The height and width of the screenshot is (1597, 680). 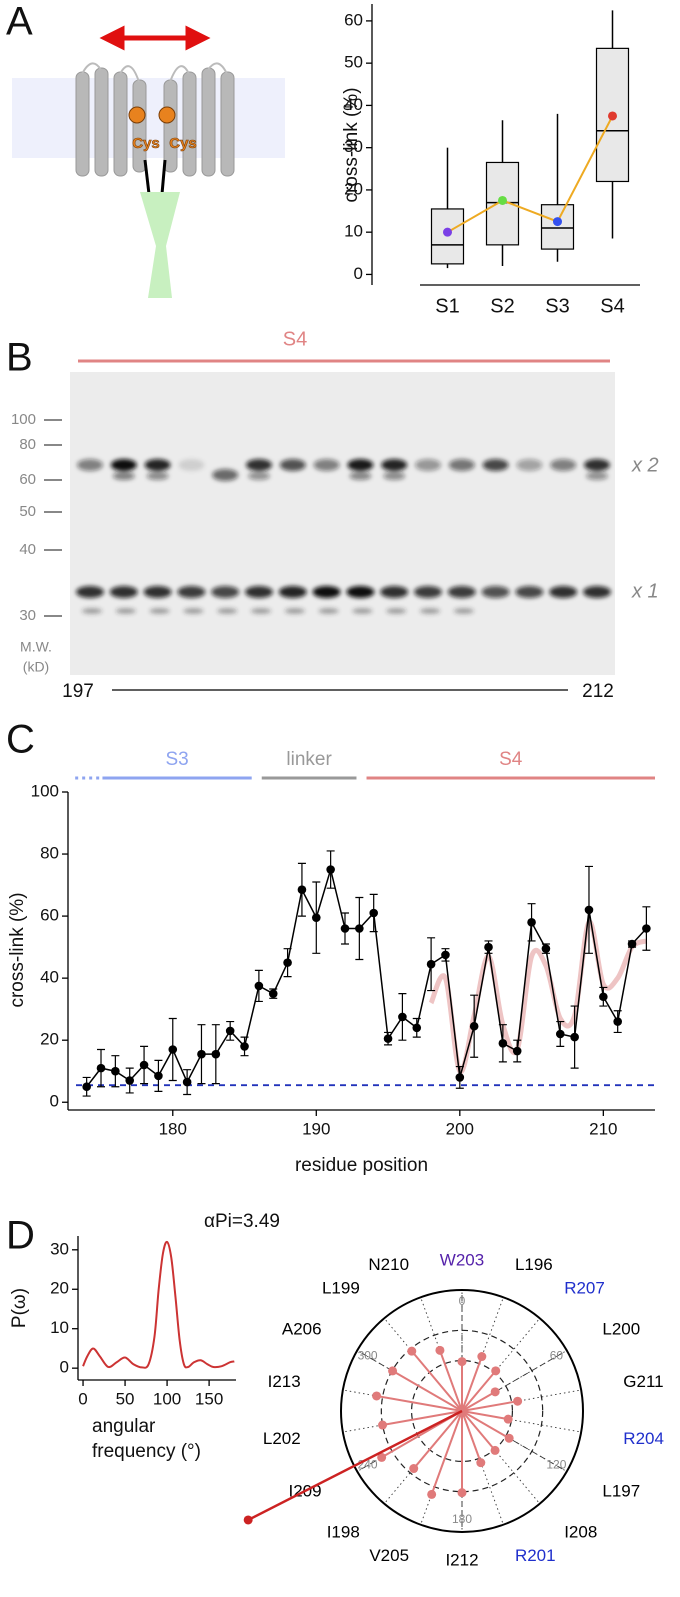 What do you see at coordinates (556, 1465) in the screenshot?
I see `angle-label: 120` at bounding box center [556, 1465].